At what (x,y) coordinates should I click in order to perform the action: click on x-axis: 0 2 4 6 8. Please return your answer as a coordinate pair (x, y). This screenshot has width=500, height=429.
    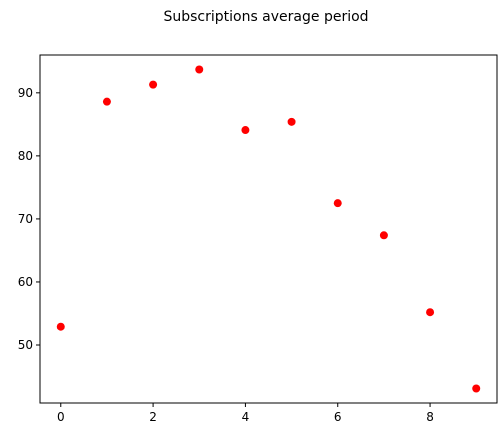
    Looking at the image, I should click on (245, 413).